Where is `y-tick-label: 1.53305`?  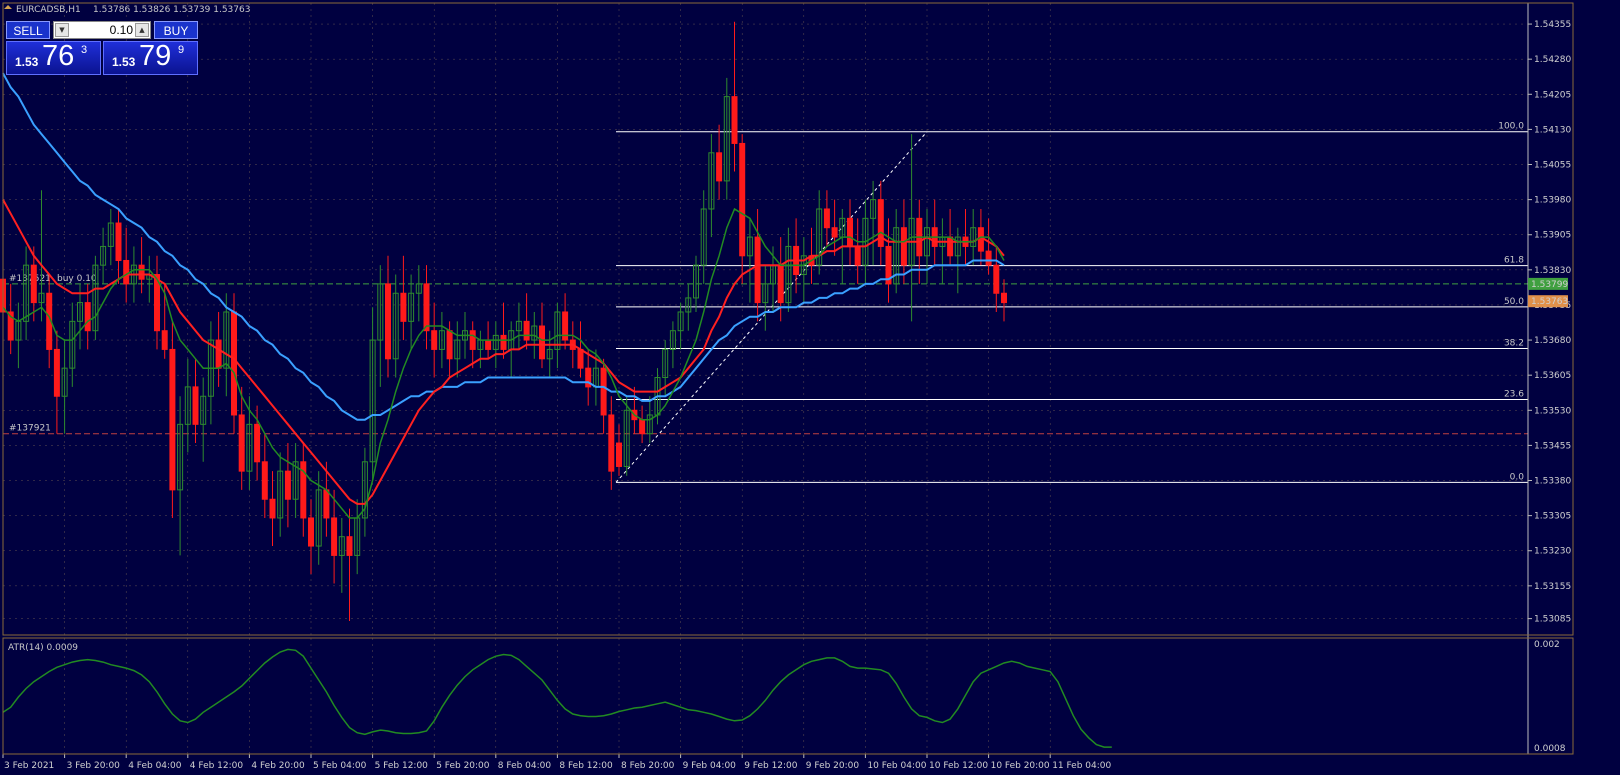
y-tick-label: 1.53305 is located at coordinates (1552, 517).